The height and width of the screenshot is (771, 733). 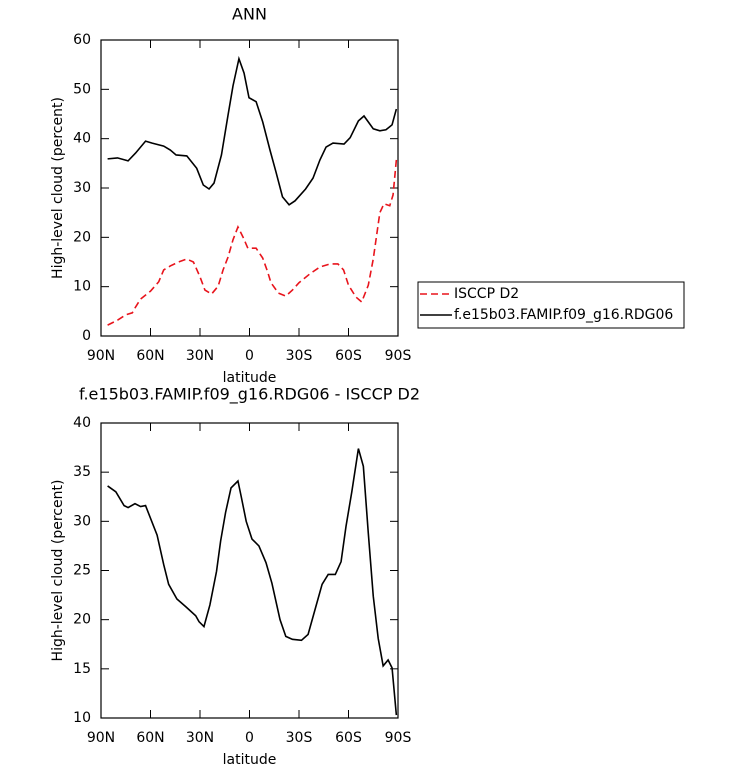 What do you see at coordinates (249, 14) in the screenshot?
I see `chart-title: ANN` at bounding box center [249, 14].